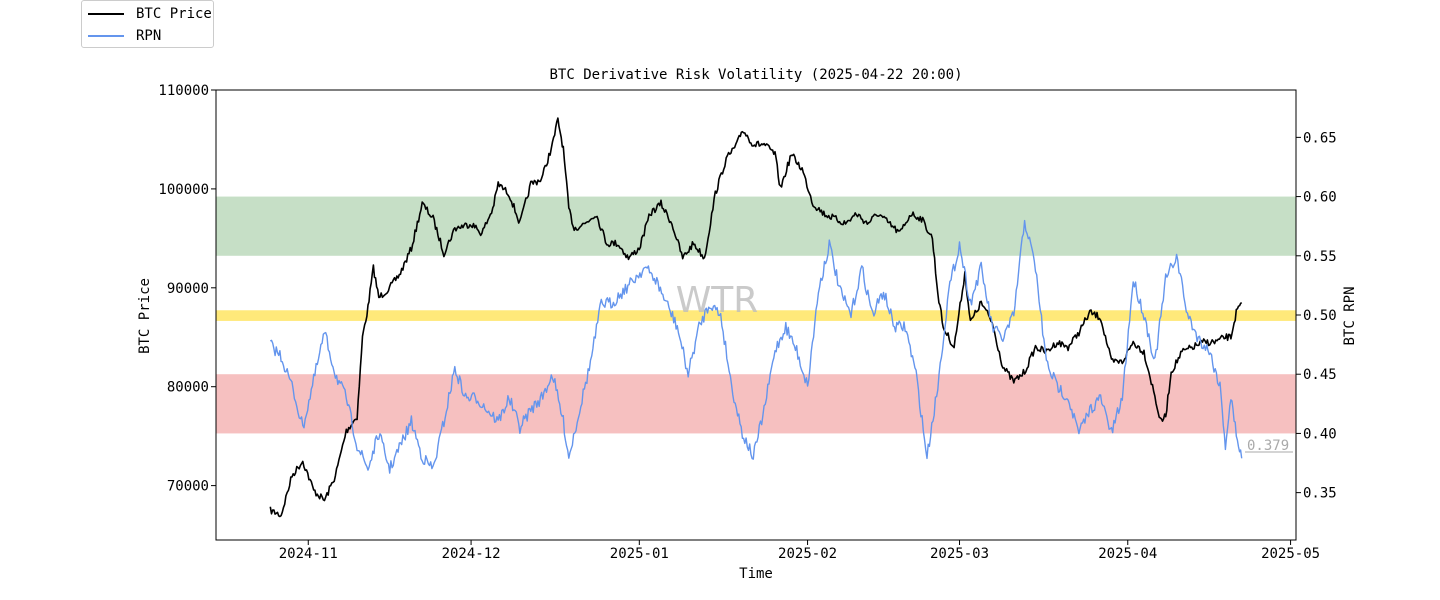  Describe the element at coordinates (1350, 315) in the screenshot. I see `y-axis-right-label: BTC RPN` at that location.